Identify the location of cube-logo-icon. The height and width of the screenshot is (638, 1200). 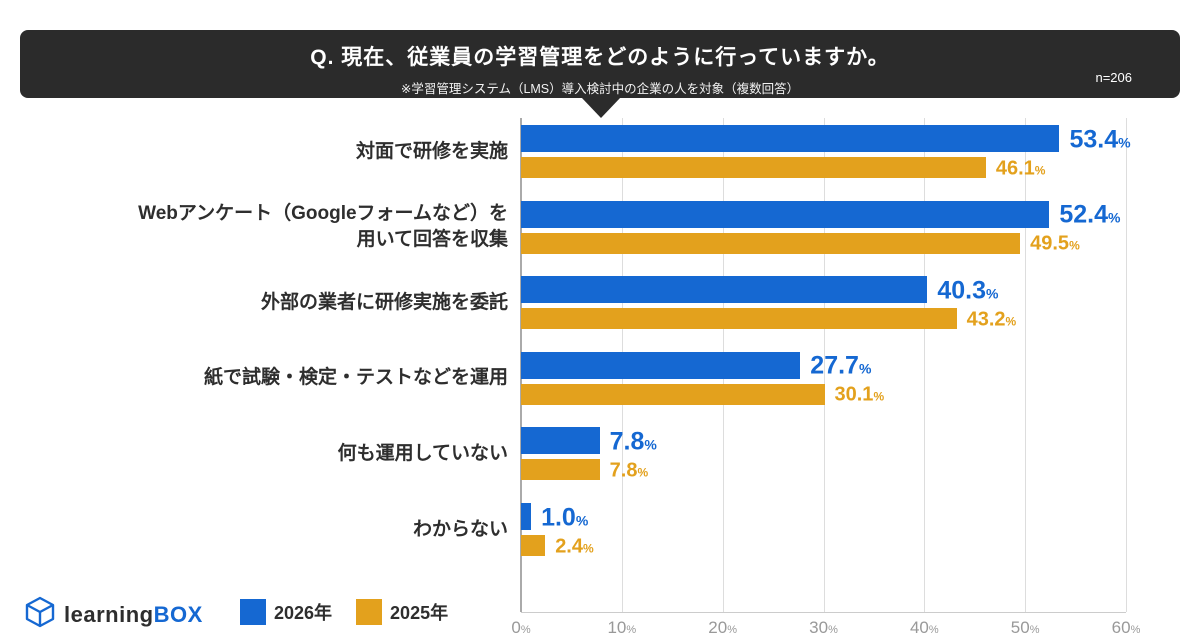
(40, 614).